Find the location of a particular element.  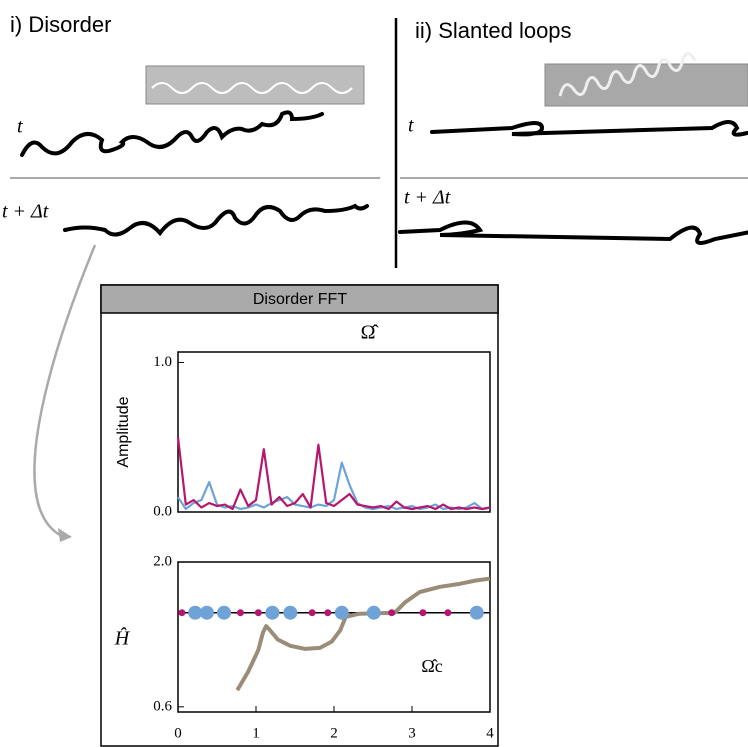

fft-header is located at coordinates (299, 299).